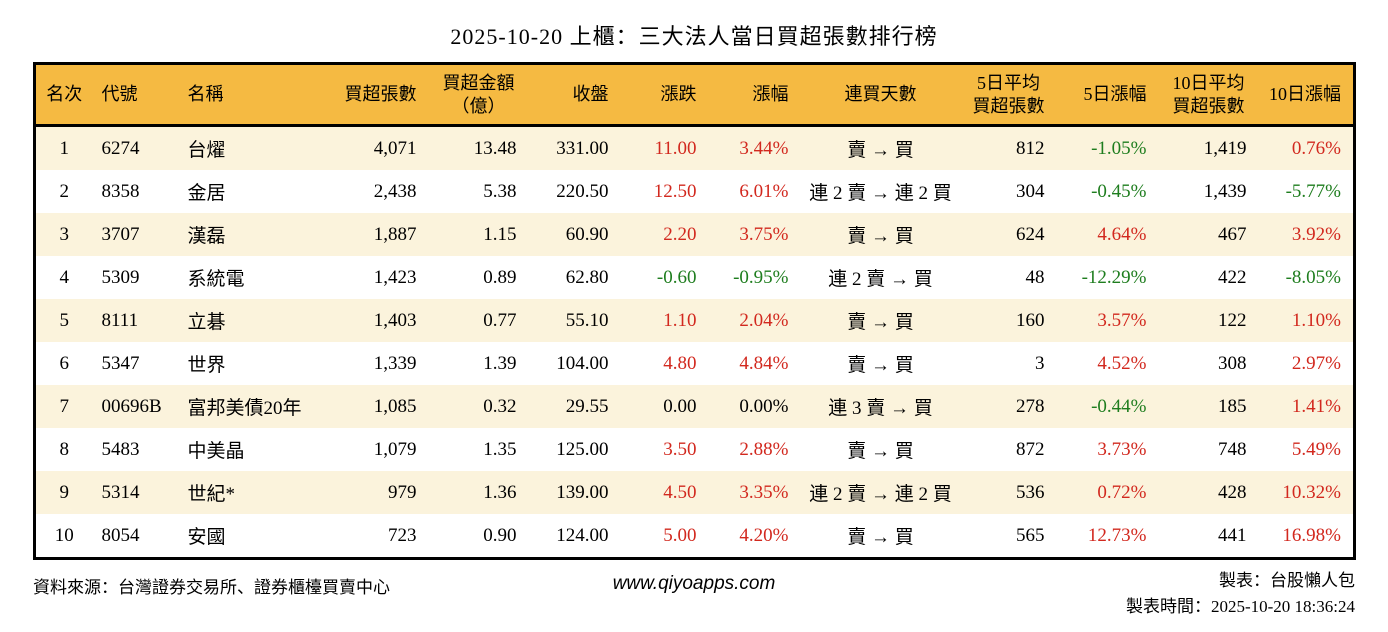  Describe the element at coordinates (395, 277) in the screenshot. I see `cell-net-buy-volume: 1,423` at that location.